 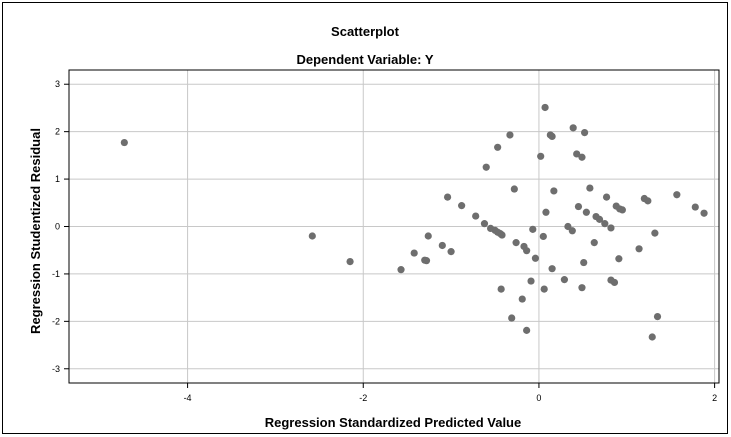 I want to click on x-tick-label: -2, so click(x=363, y=398).